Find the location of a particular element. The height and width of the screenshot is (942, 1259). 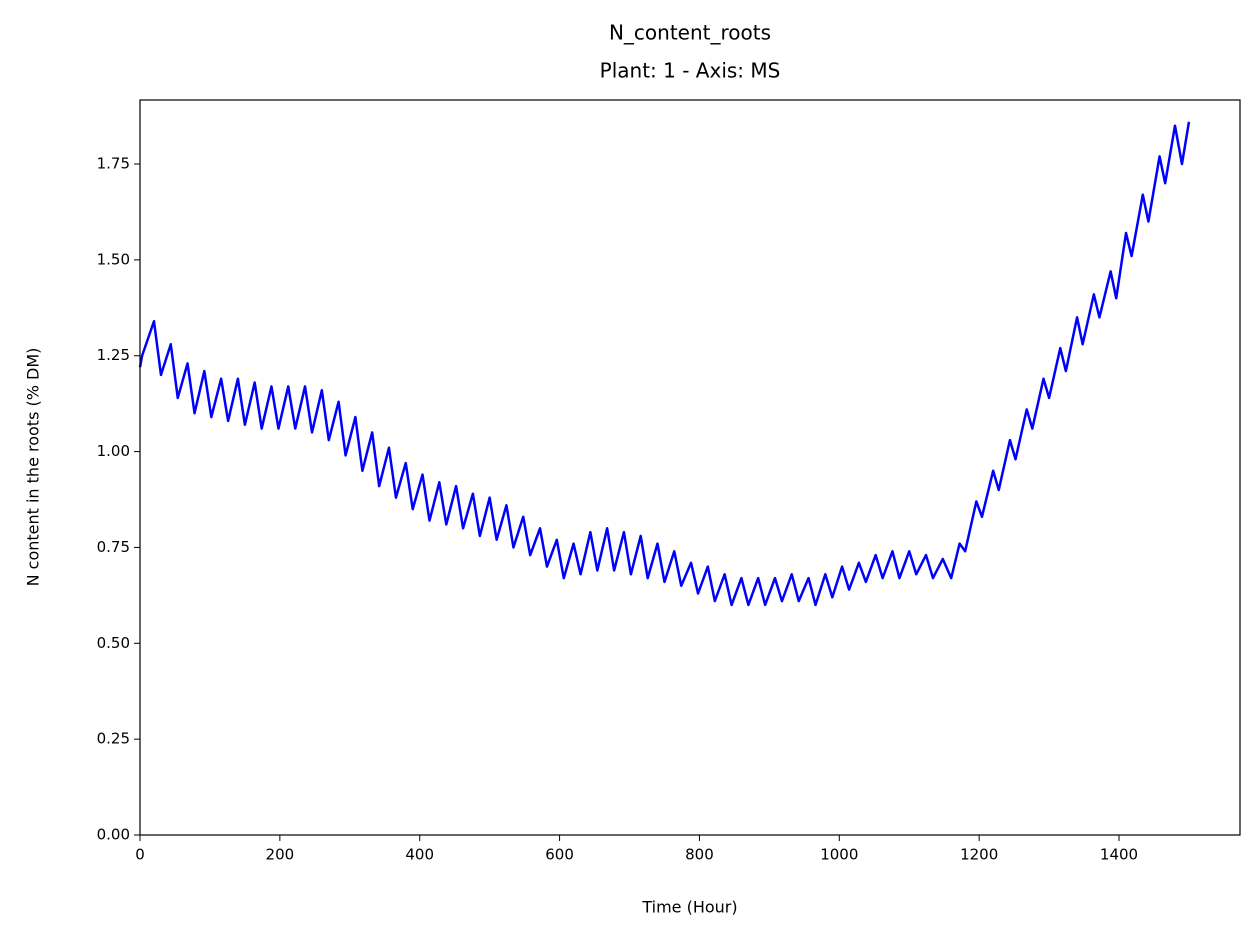

y-tick-label: 1.00 is located at coordinates (113, 451).